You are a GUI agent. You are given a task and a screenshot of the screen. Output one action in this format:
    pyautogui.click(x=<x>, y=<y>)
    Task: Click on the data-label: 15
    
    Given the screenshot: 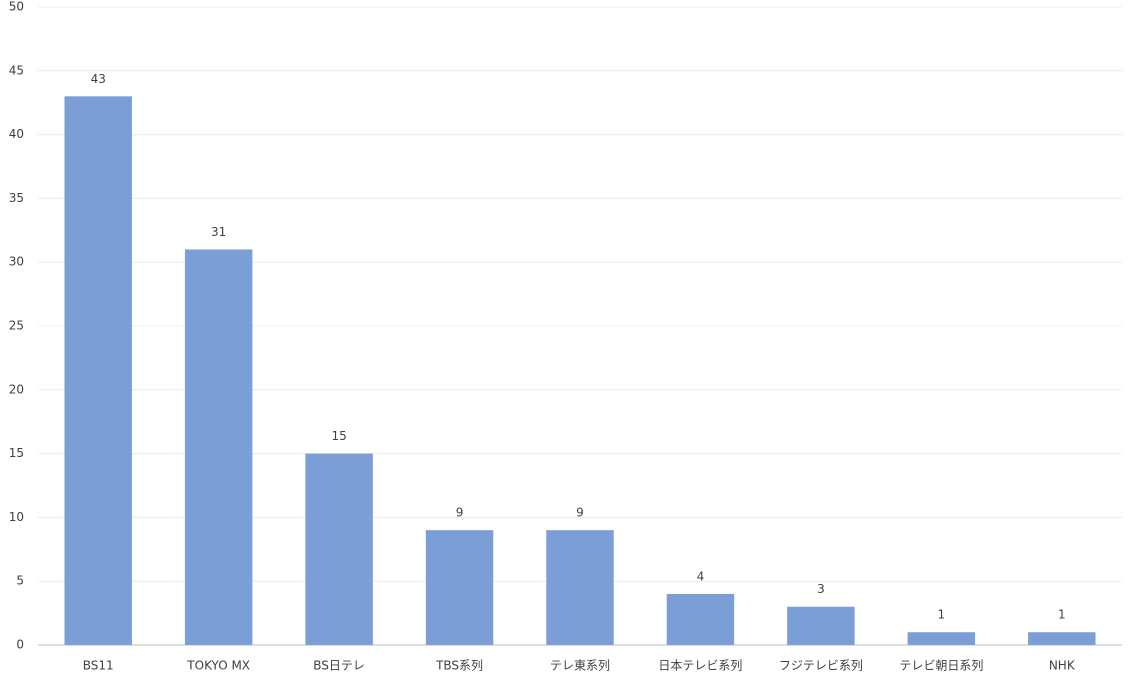 What is the action you would take?
    pyautogui.click(x=338, y=436)
    